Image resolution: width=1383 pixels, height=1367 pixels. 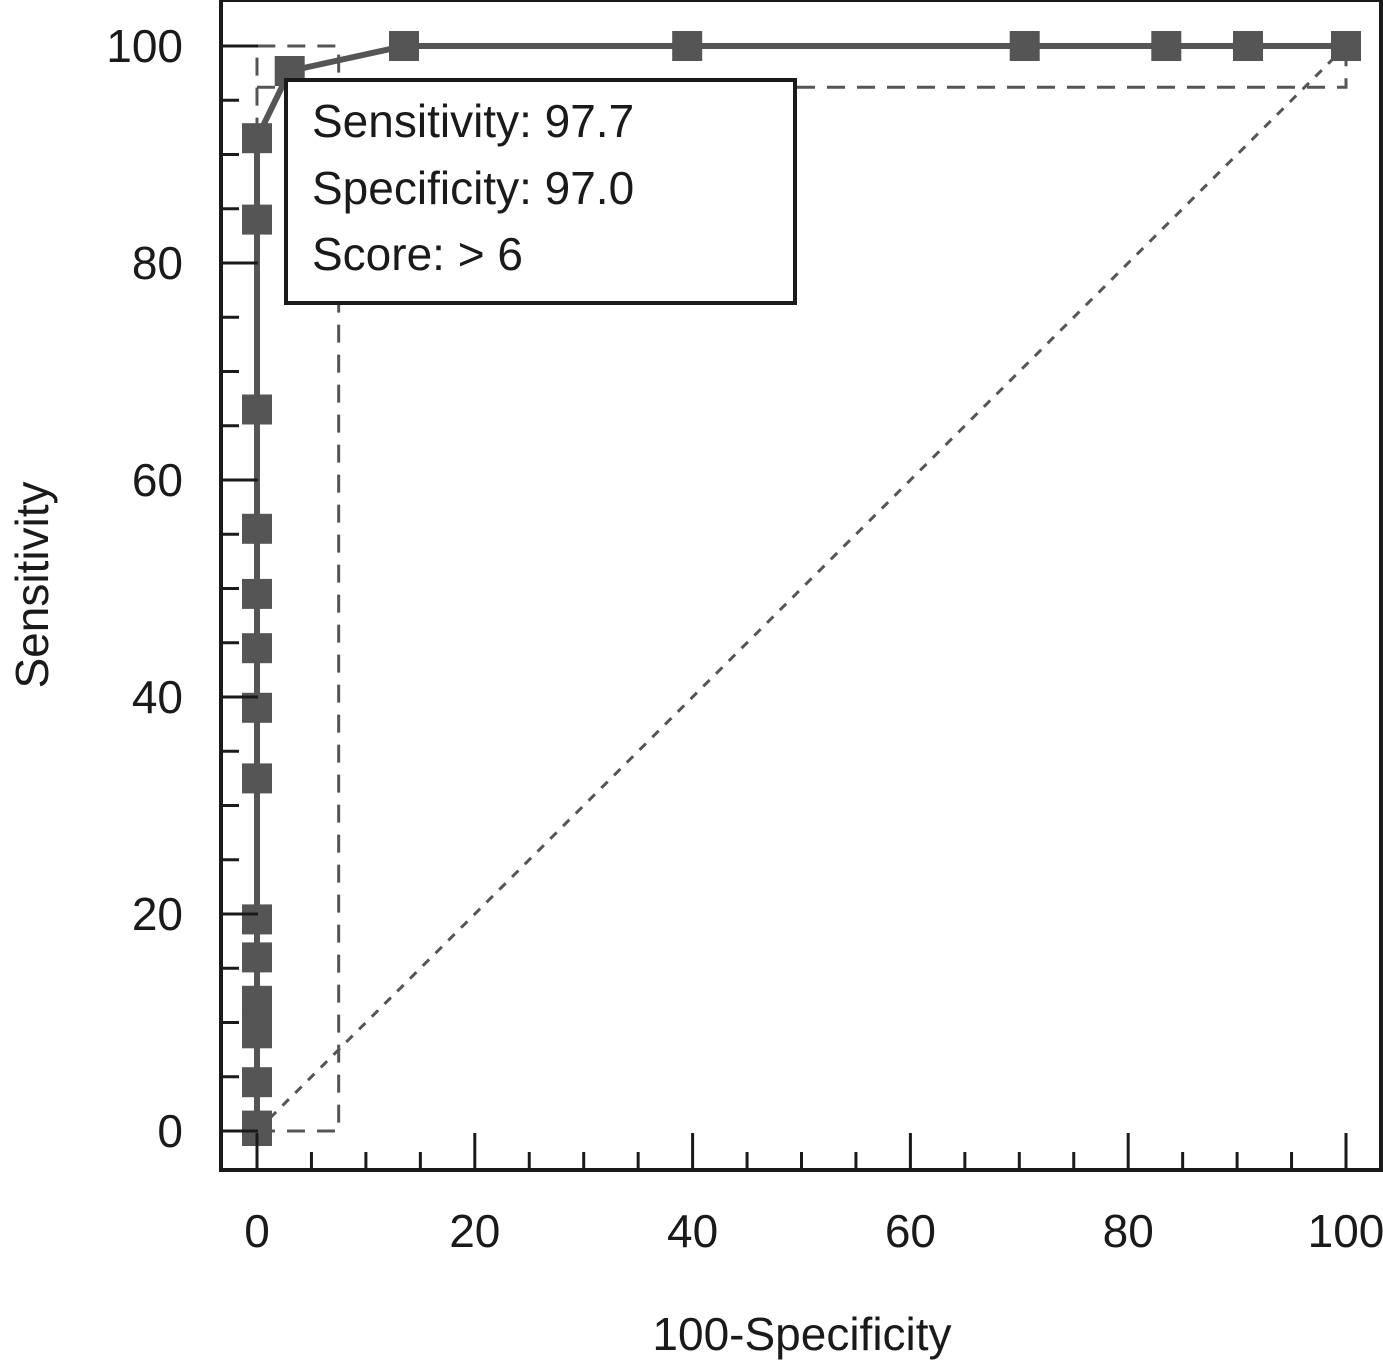 I want to click on annotation-box, so click(x=540, y=191).